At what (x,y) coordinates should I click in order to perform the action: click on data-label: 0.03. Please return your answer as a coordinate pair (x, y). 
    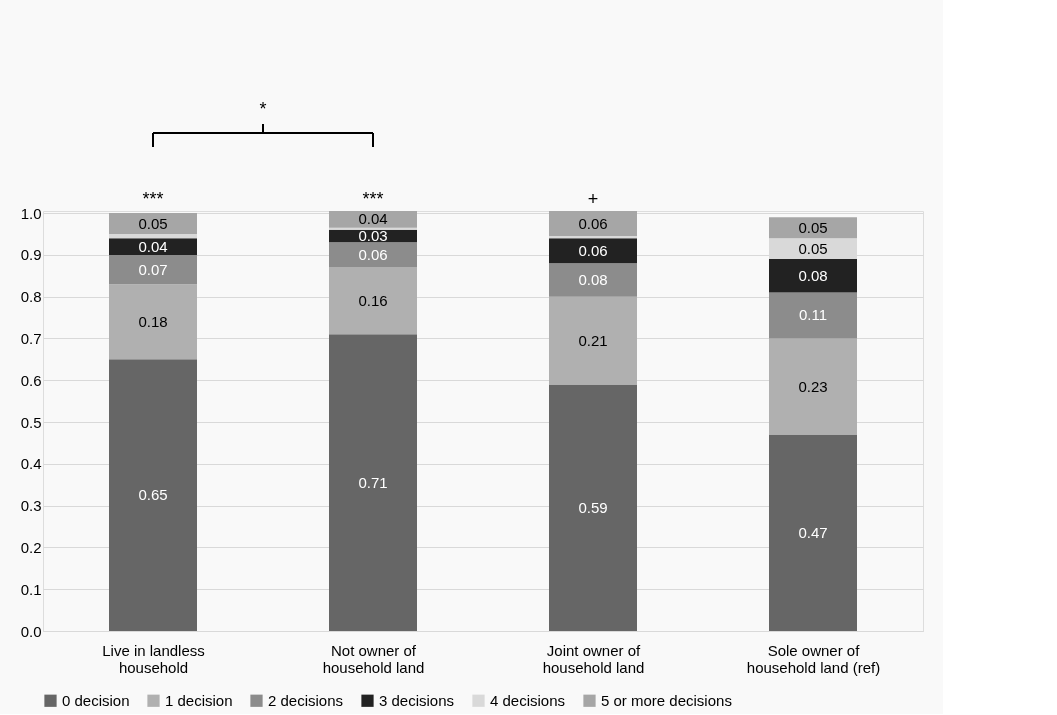
    Looking at the image, I should click on (373, 236).